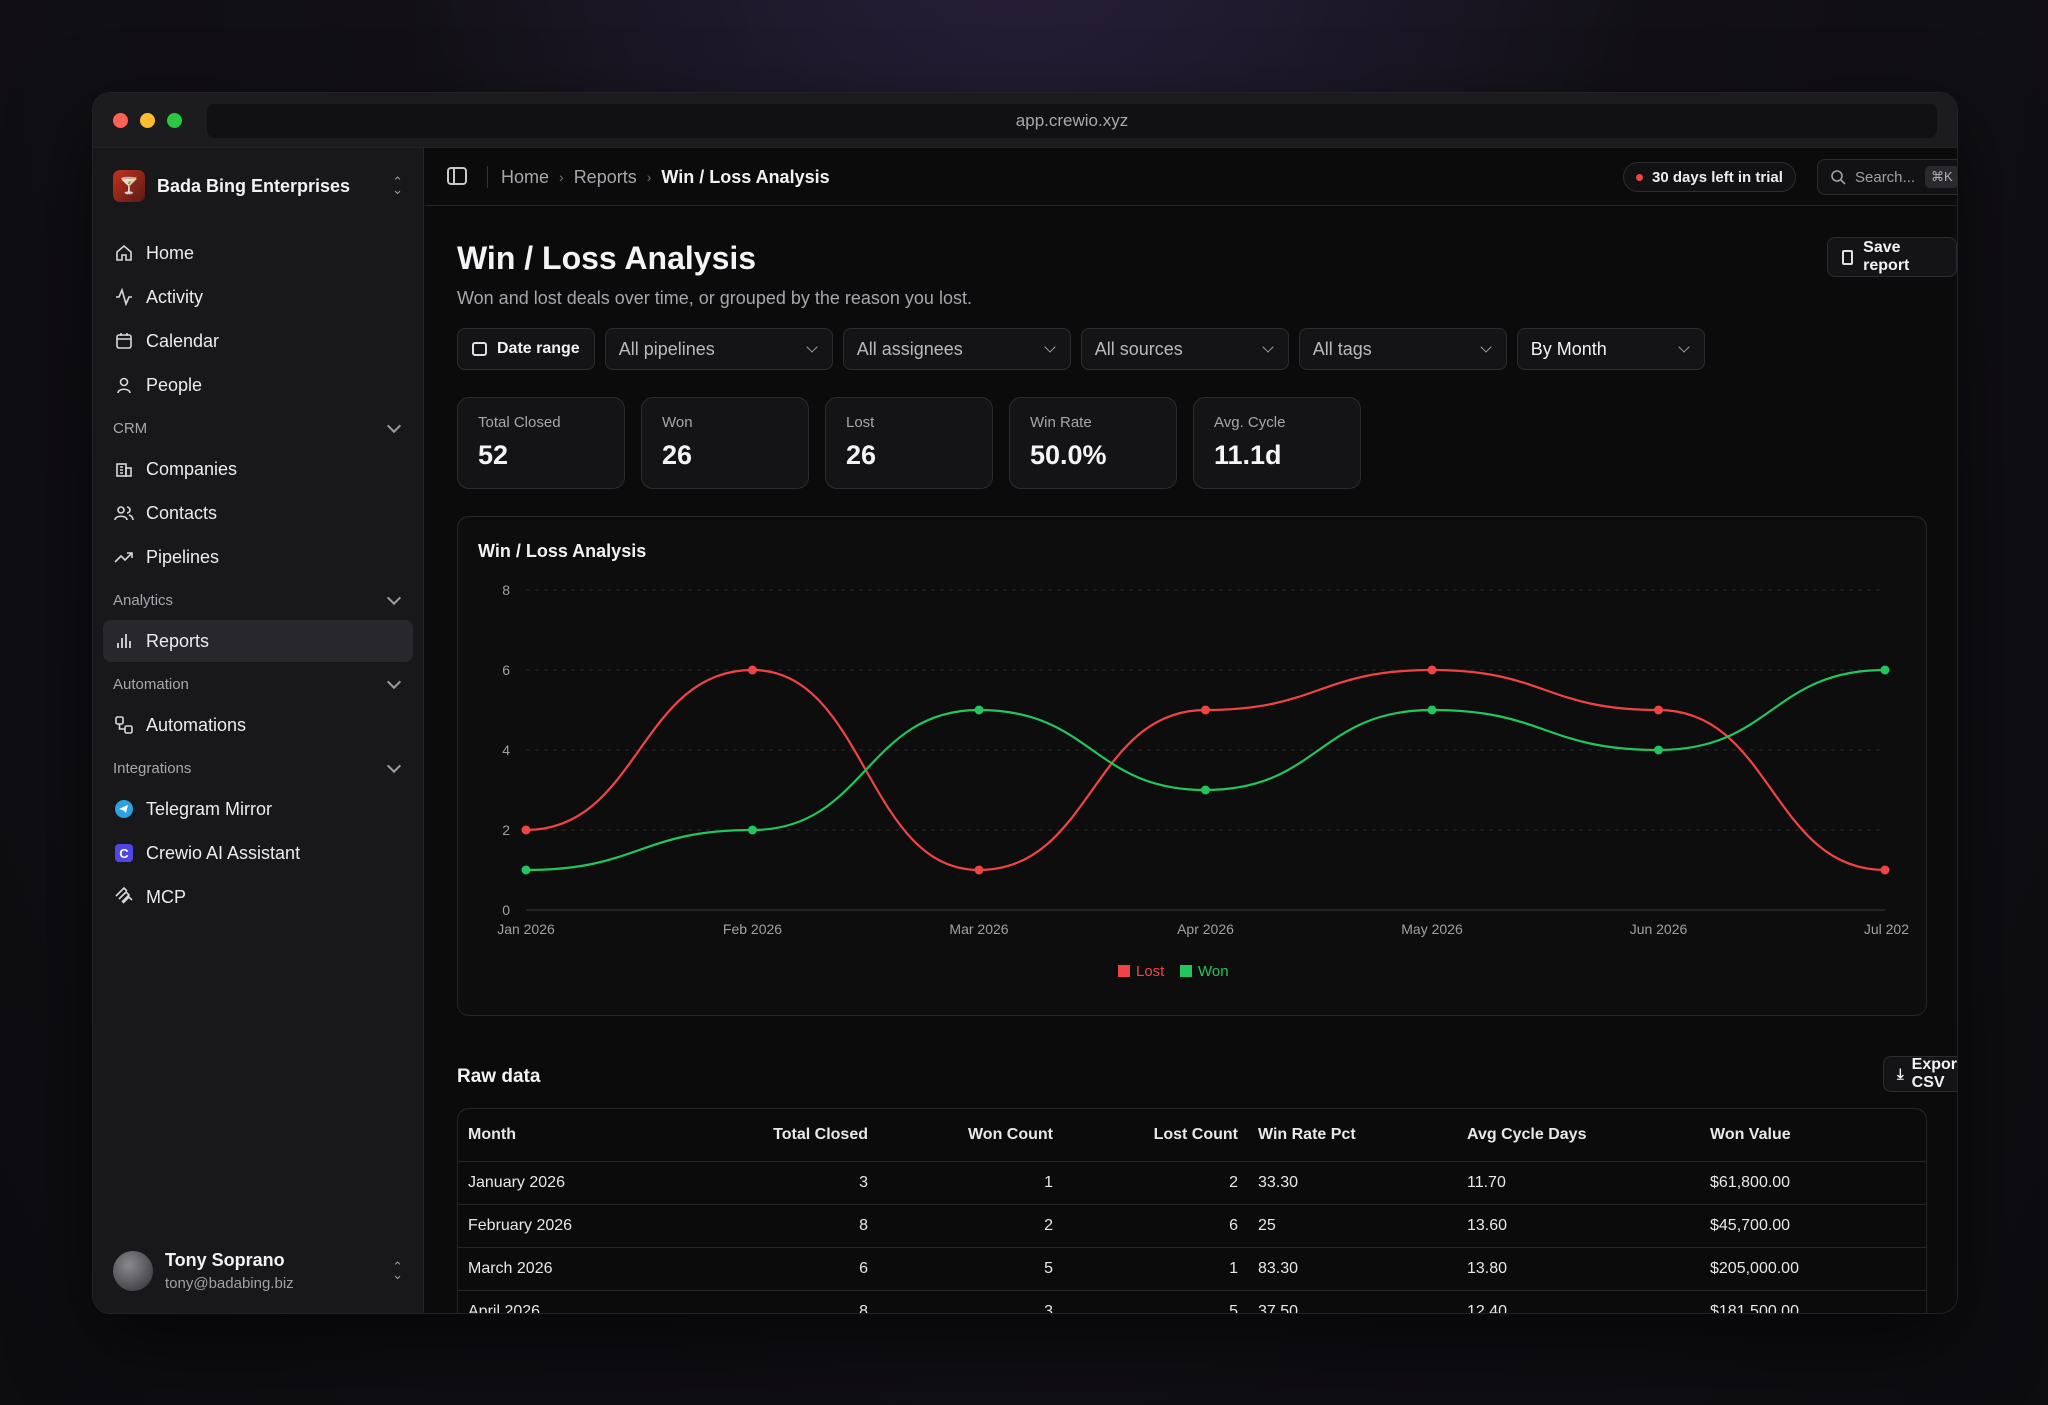  I want to click on column-header: Won Count, so click(970, 1135).